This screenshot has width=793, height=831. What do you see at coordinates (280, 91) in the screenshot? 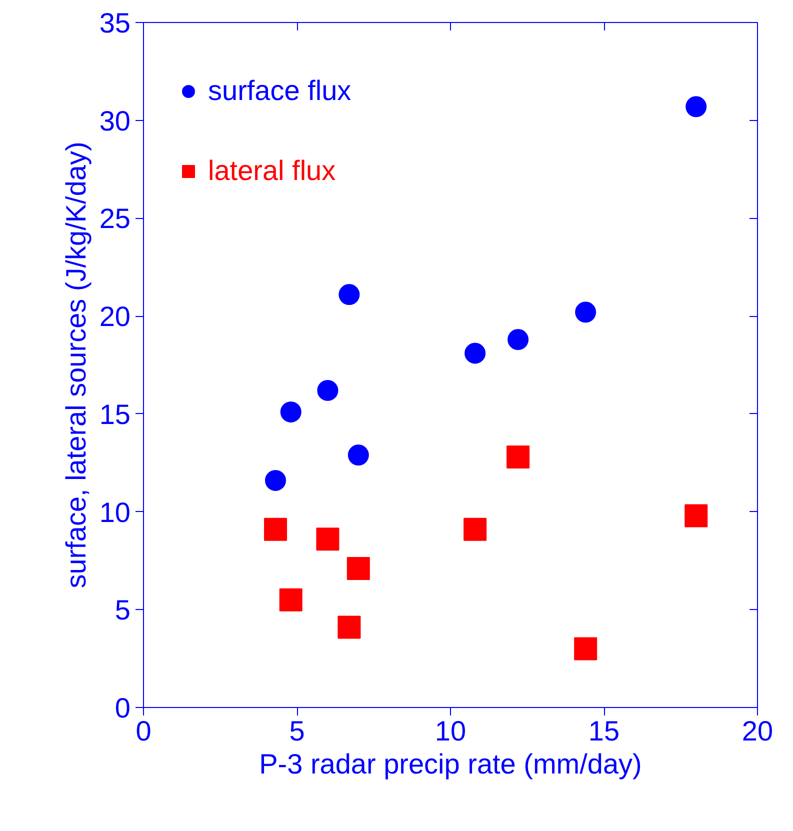
I see `legend-label: surface flux` at bounding box center [280, 91].